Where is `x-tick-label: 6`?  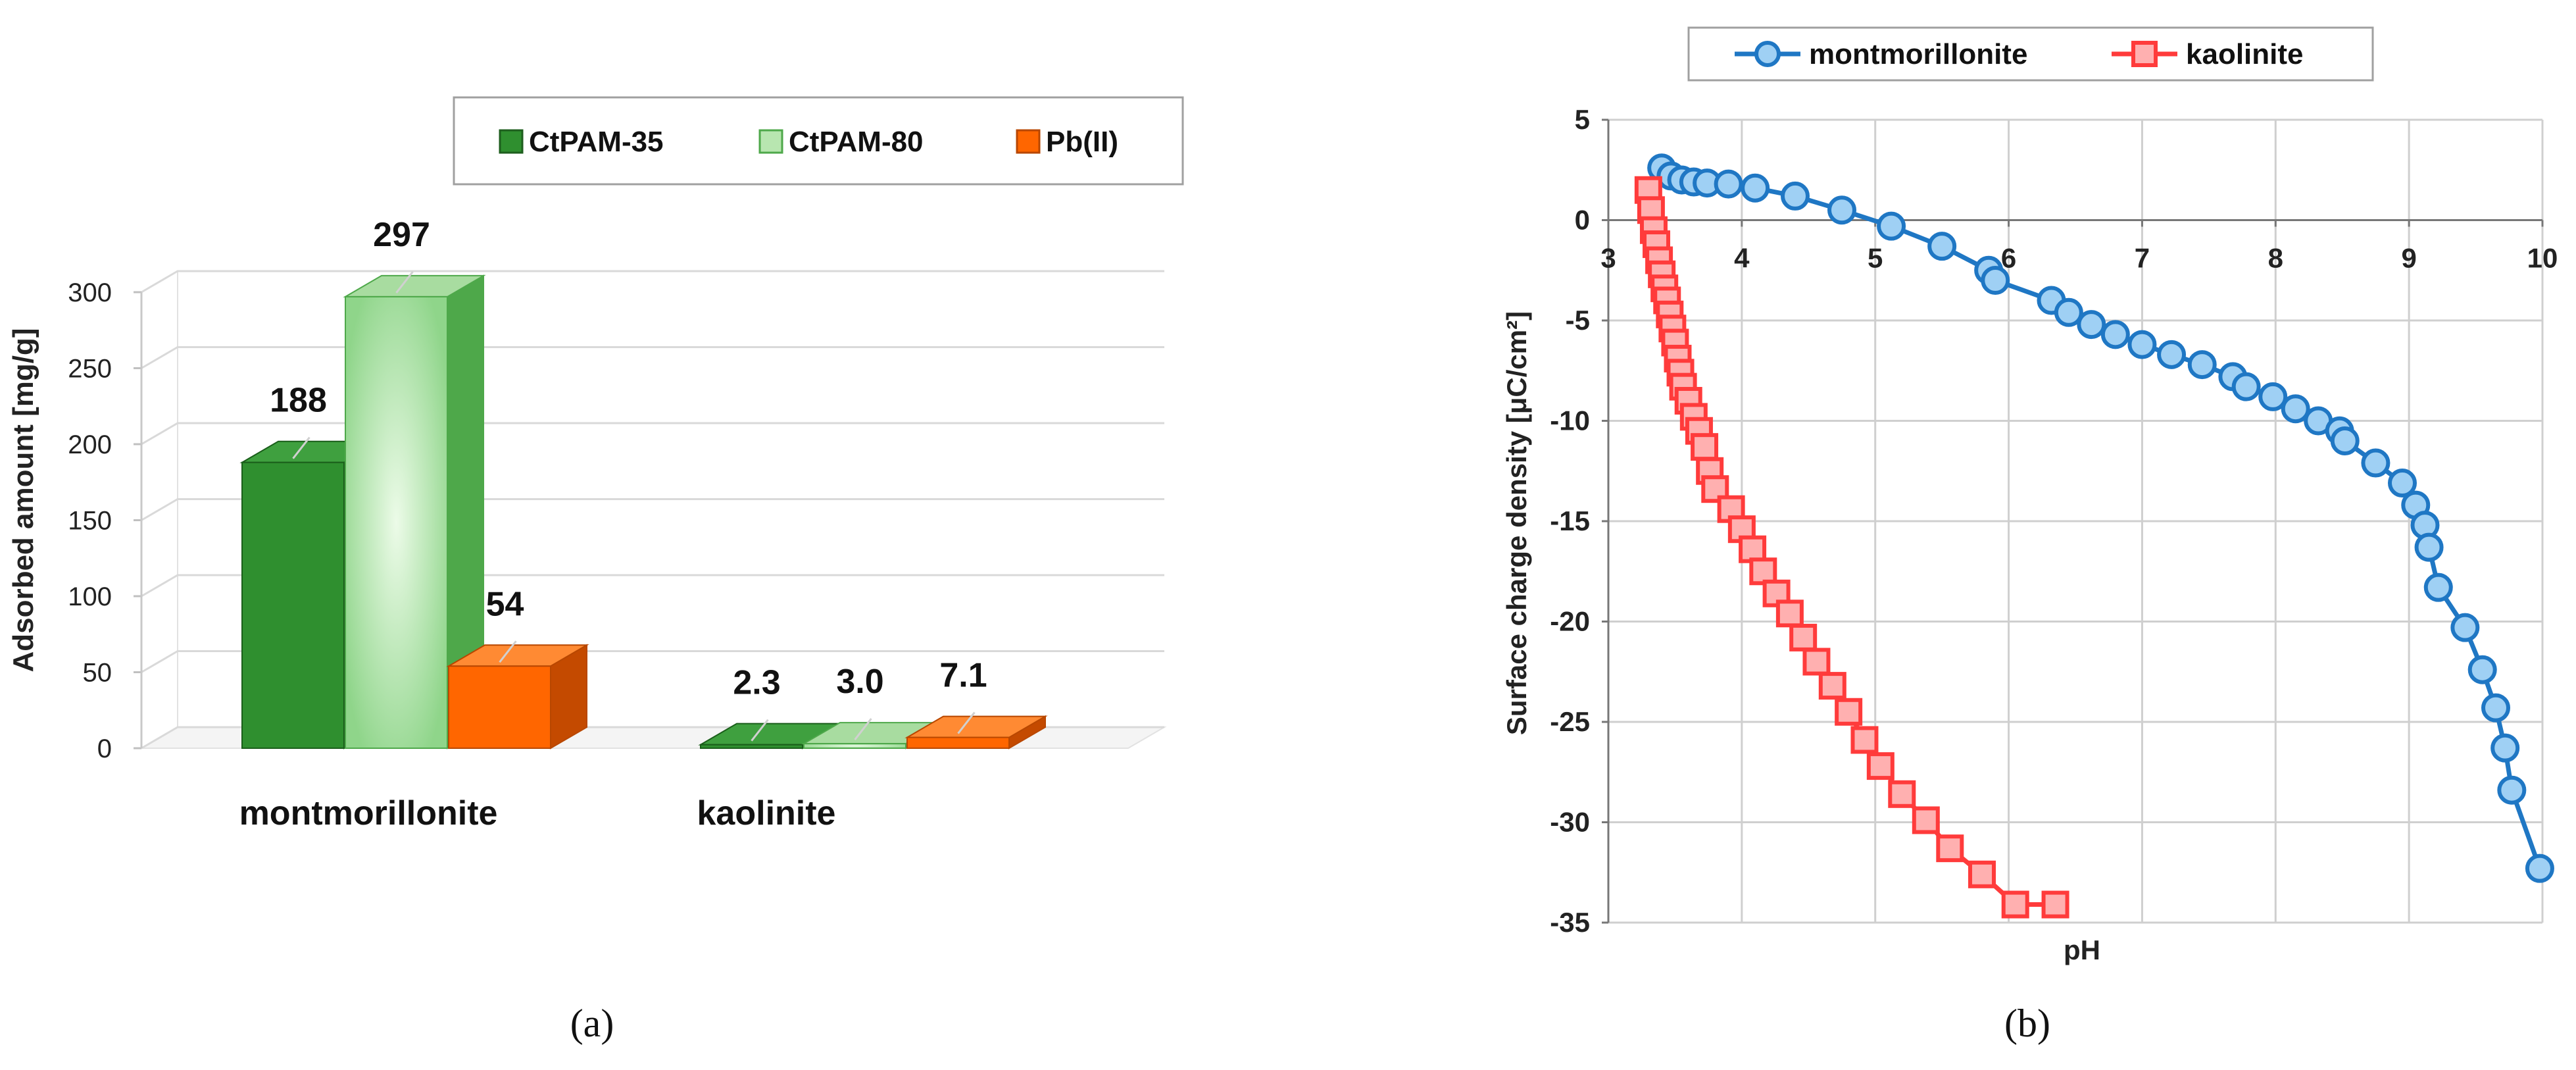
x-tick-label: 6 is located at coordinates (2008, 258).